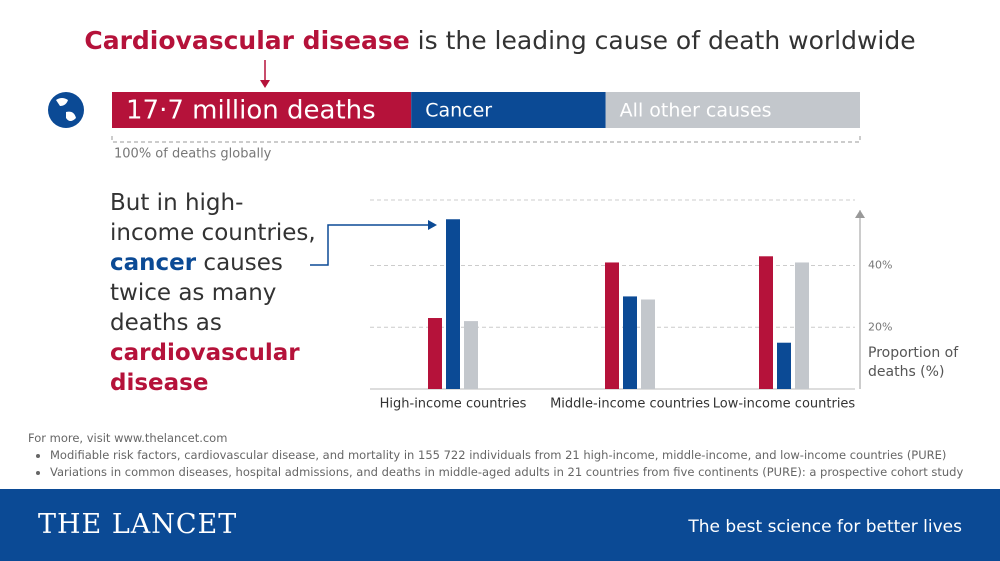  Describe the element at coordinates (825, 527) in the screenshot. I see `tagline: The best science for better lives` at that location.